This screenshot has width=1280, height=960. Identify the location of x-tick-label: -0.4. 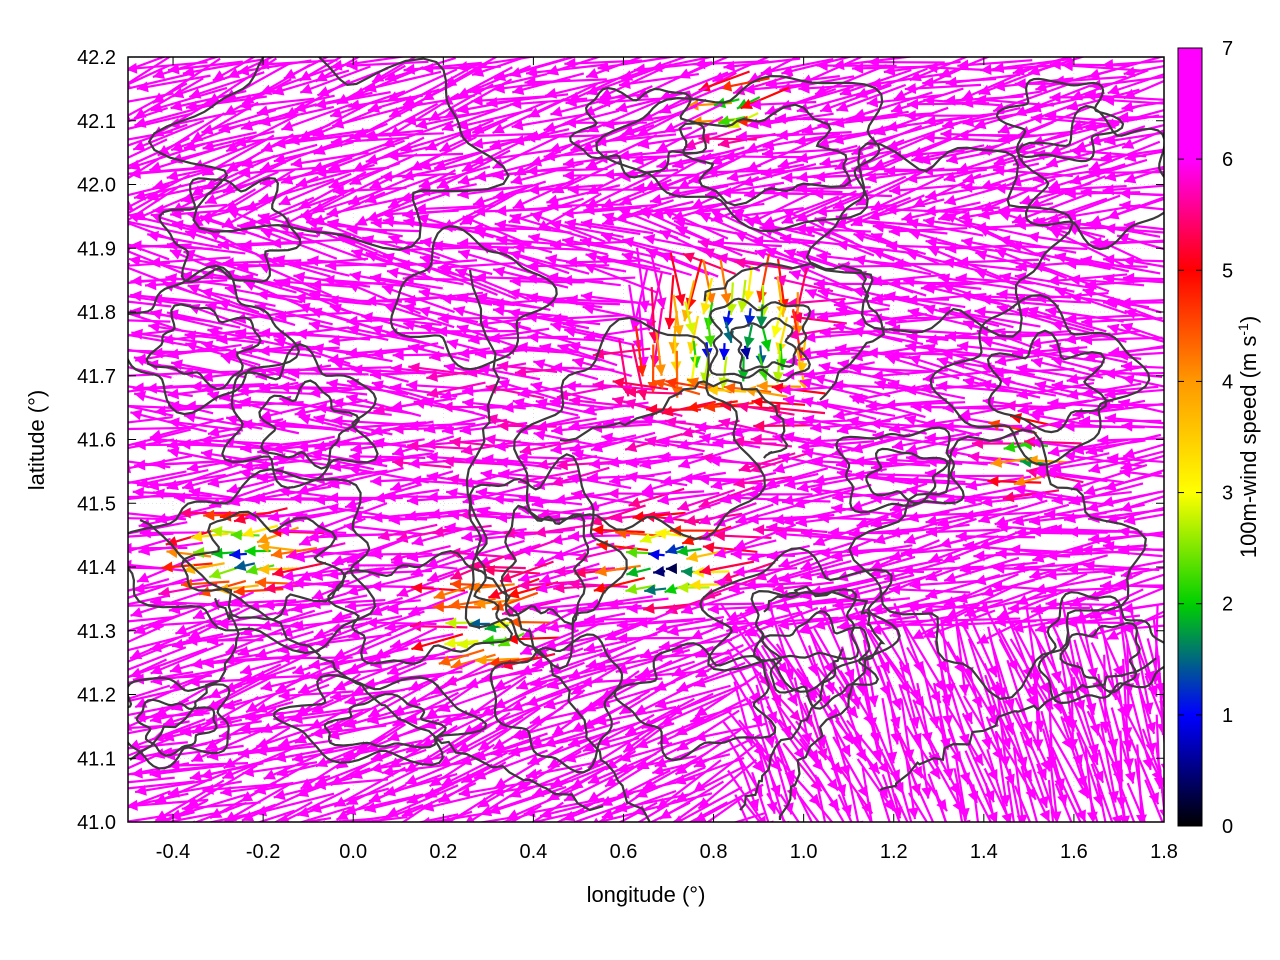
(173, 852).